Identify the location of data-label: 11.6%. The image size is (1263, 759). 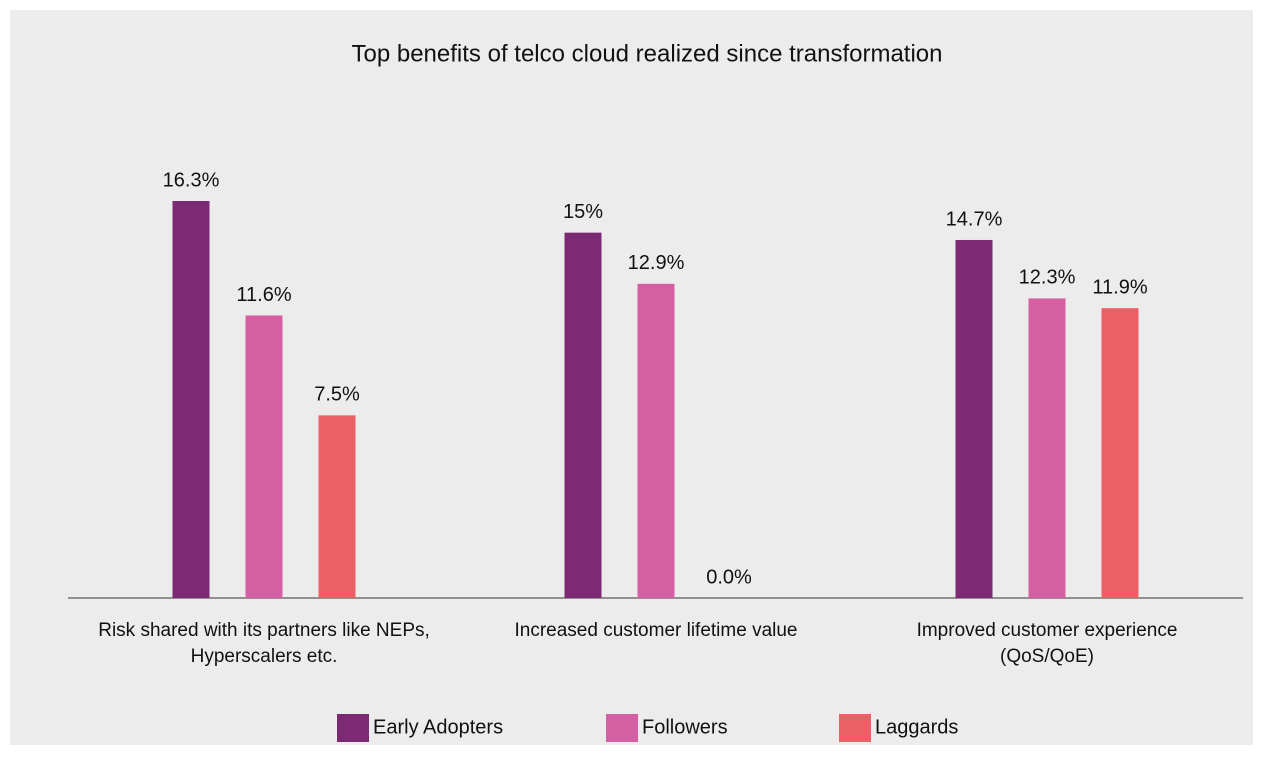
(263, 295).